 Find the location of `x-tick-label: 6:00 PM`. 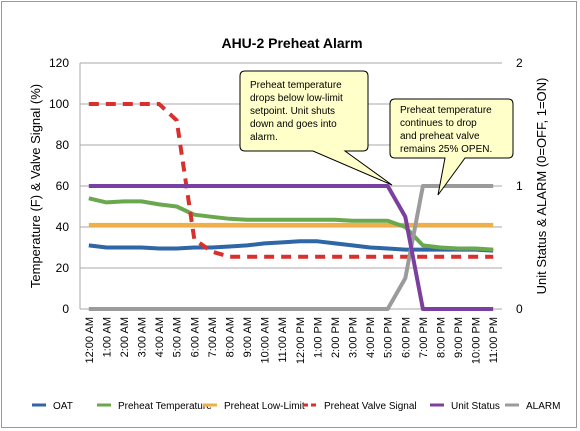

x-tick-label: 6:00 PM is located at coordinates (406, 337).